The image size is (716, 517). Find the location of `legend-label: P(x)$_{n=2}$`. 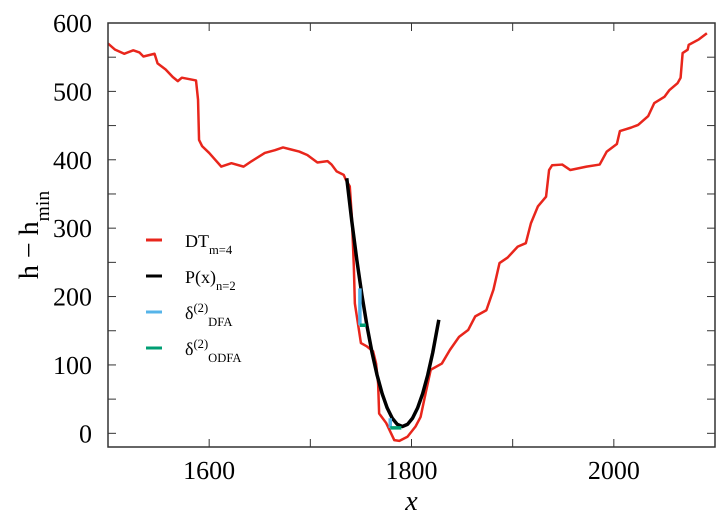

legend-label: P(x)$_{n=2}$ is located at coordinates (210, 280).